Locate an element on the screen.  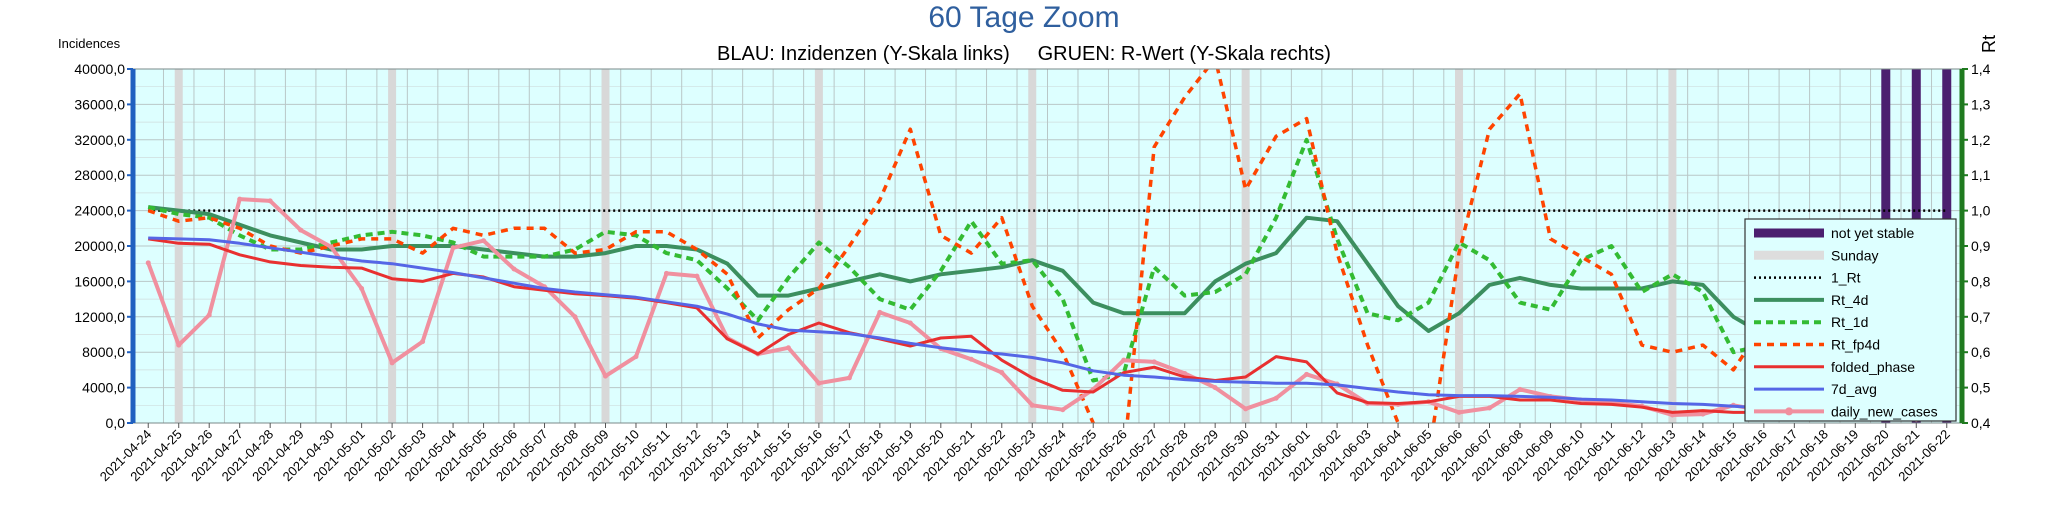
y-tick-label: 36000,0 is located at coordinates (99, 104).